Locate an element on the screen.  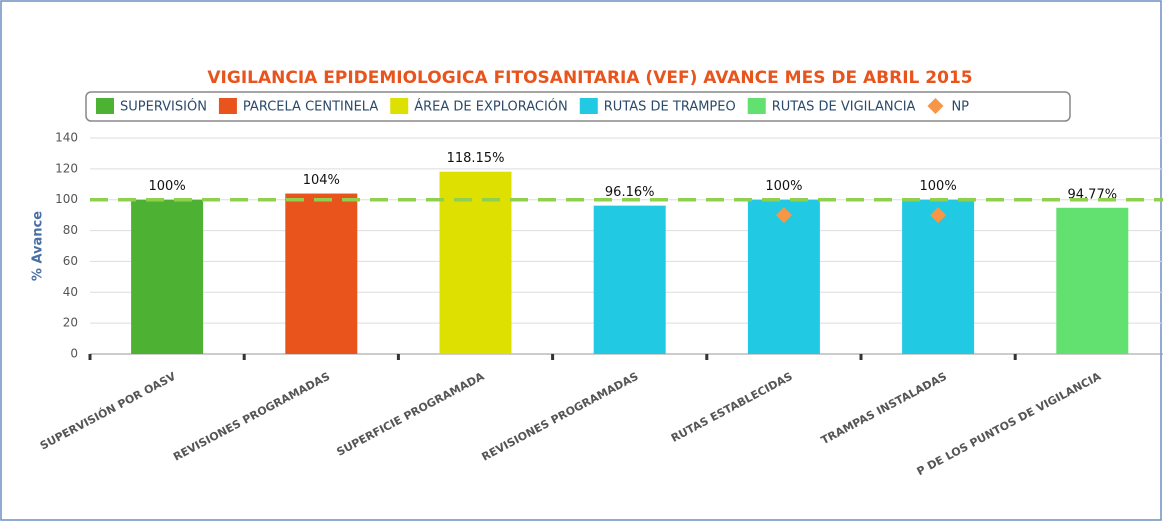
legend-label: PARCELA CENTINELA is located at coordinates (310, 107).